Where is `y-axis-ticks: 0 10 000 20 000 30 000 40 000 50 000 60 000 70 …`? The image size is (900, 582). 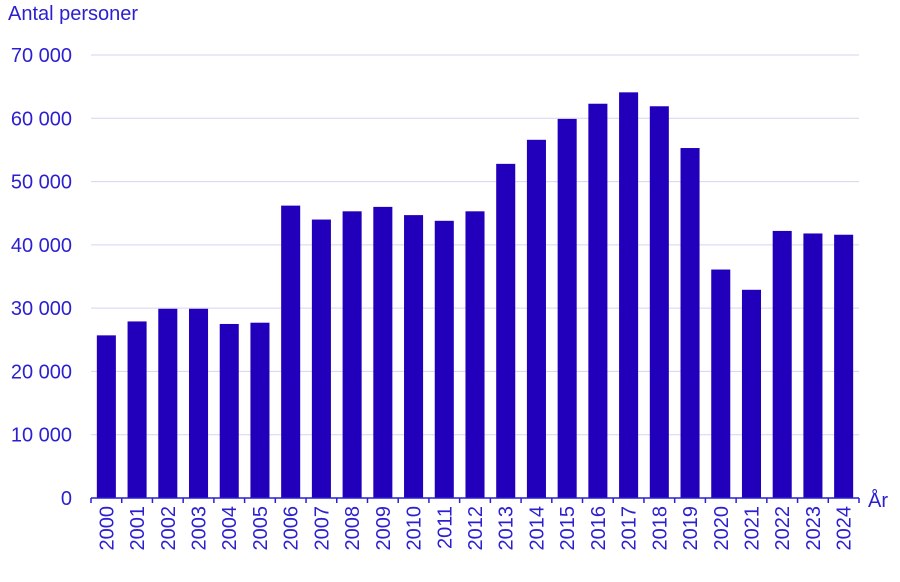
y-axis-ticks: 0 10 000 20 000 30 000 40 000 50 000 60 000 70 … is located at coordinates (41, 277).